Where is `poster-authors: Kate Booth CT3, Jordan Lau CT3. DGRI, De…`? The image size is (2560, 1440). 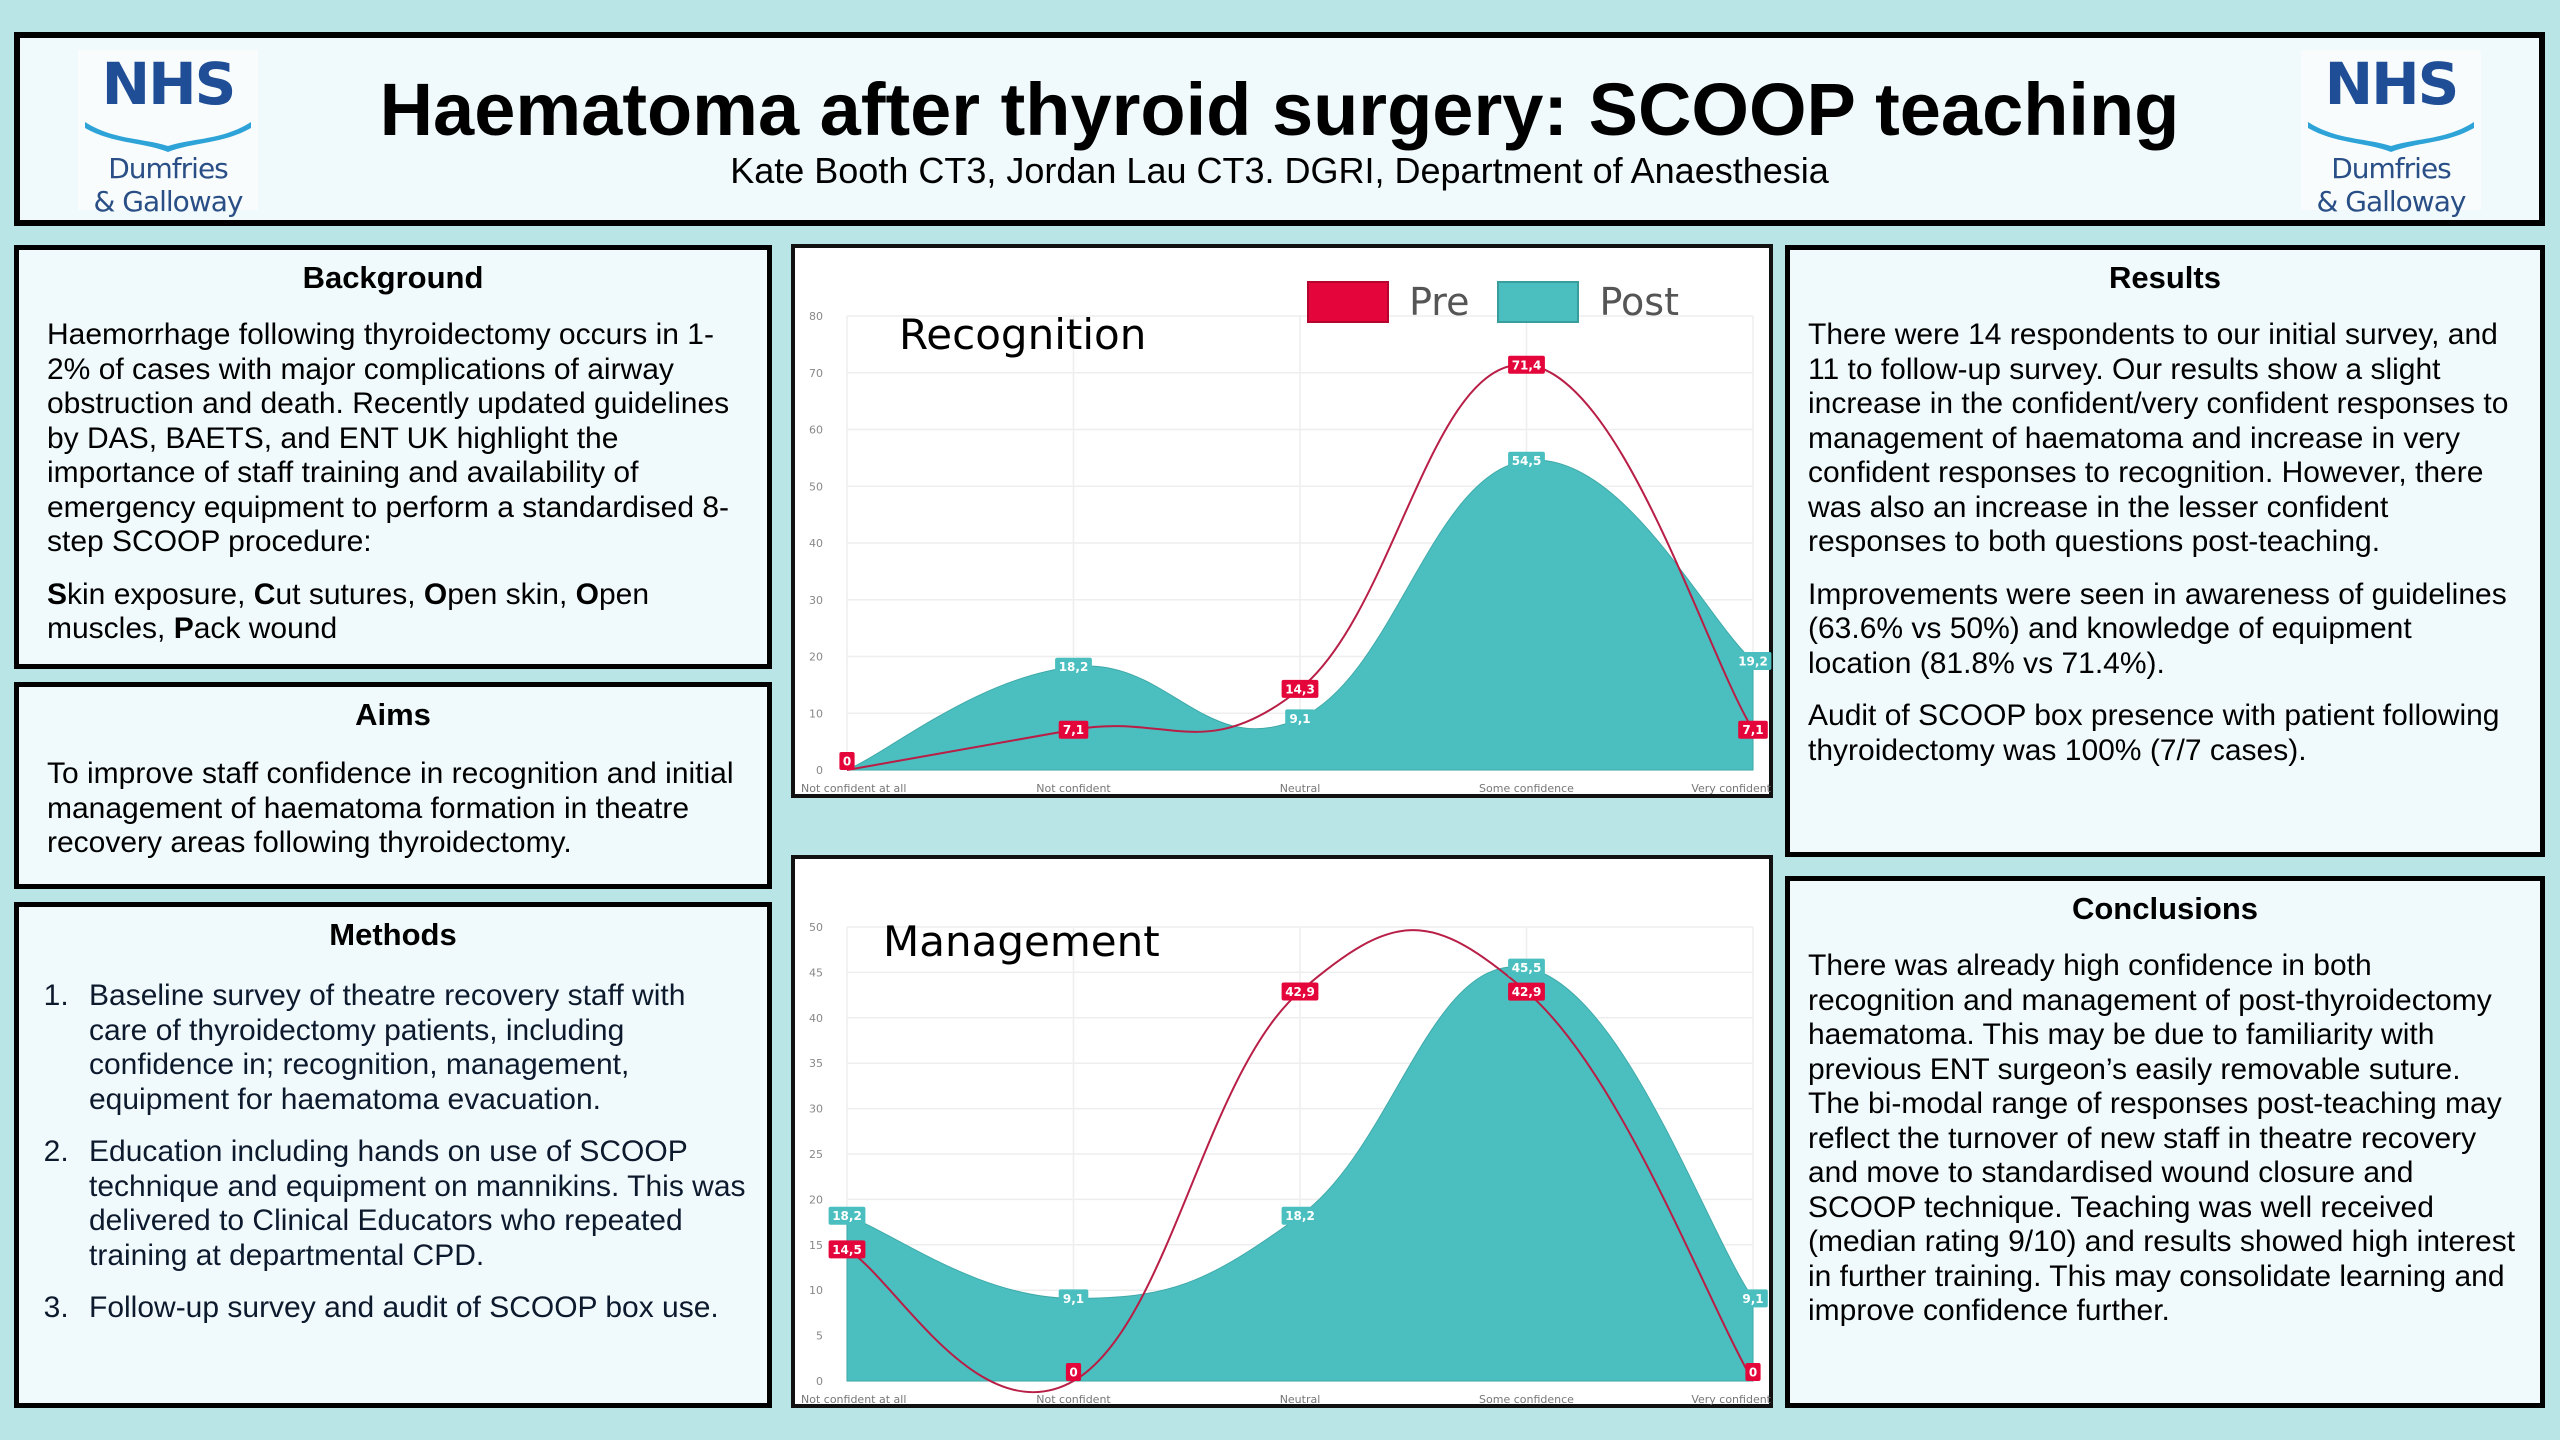
poster-authors: Kate Booth CT3, Jordan Lau CT3. DGRI, De… is located at coordinates (1279, 170).